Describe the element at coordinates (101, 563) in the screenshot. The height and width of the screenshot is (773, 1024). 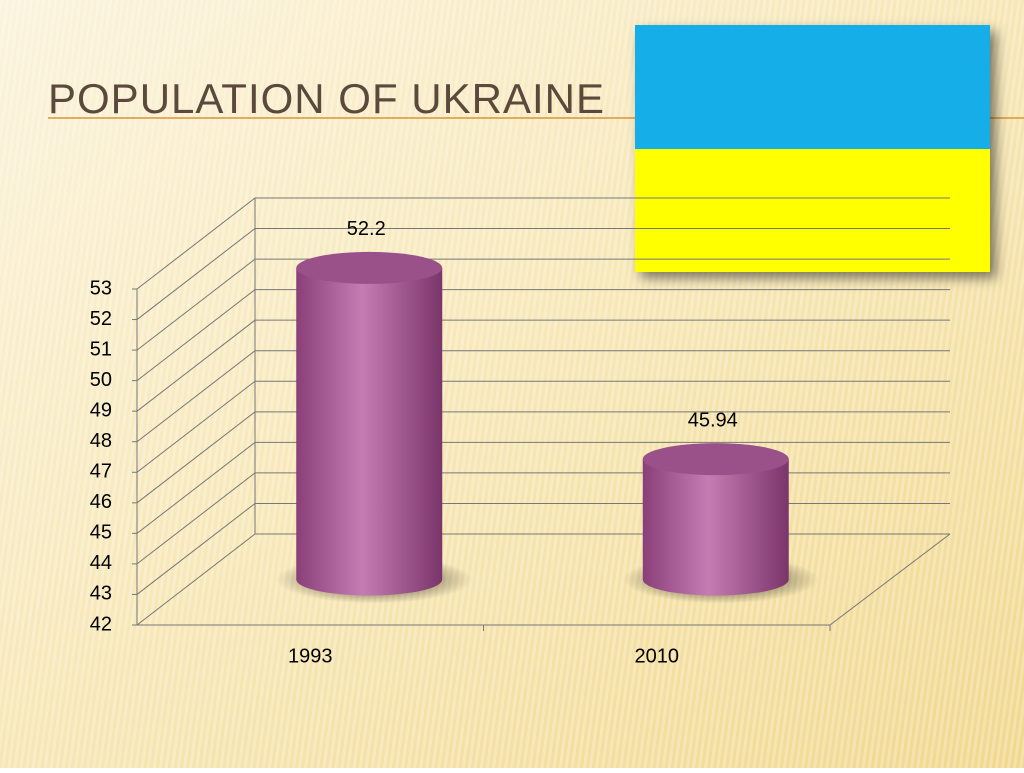
I see `y-tick-label: 44` at that location.